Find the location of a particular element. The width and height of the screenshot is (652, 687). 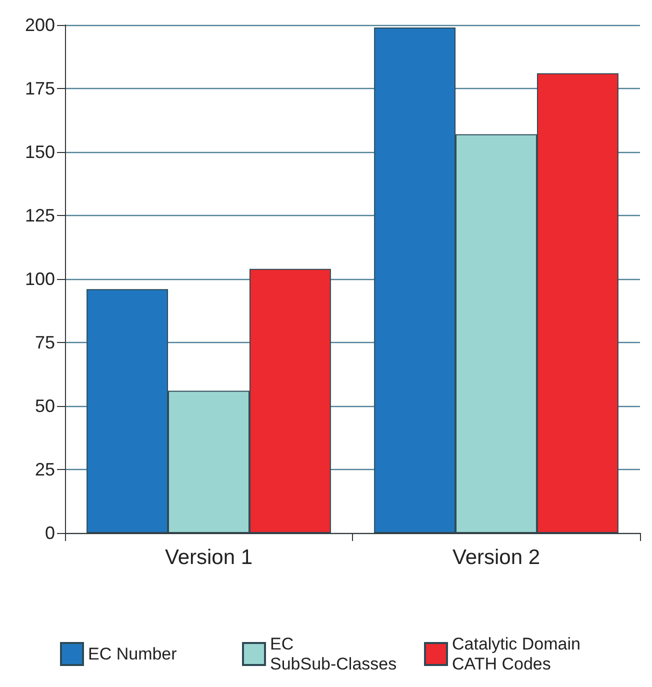

y-tick-label: 200 is located at coordinates (39, 25).